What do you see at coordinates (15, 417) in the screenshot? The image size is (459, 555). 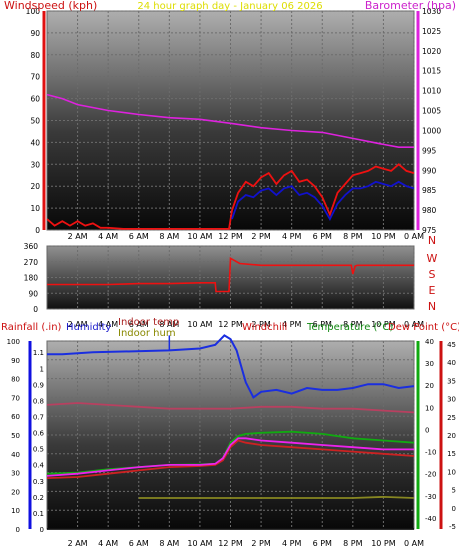 I see `humidity-tick-label: 60` at bounding box center [15, 417].